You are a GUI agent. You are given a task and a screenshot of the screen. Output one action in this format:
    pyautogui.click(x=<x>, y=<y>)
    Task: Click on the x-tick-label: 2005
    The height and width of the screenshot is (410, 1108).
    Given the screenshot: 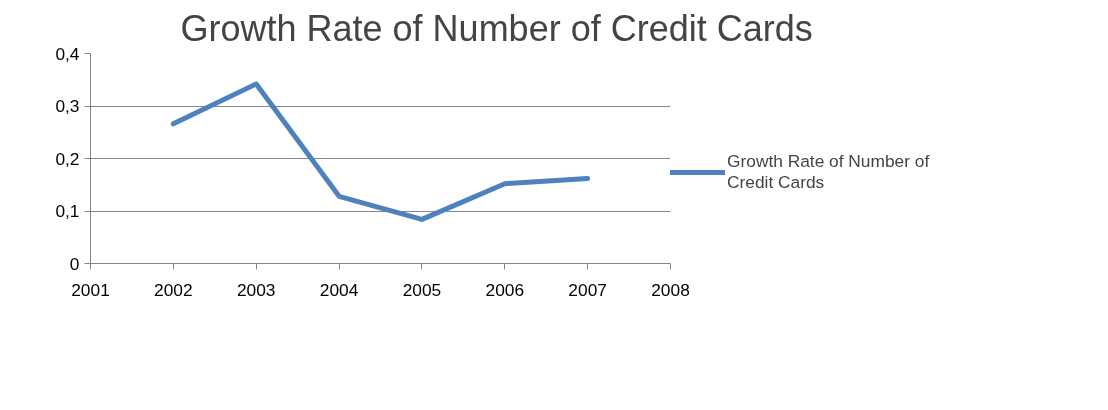 What is the action you would take?
    pyautogui.click(x=422, y=289)
    